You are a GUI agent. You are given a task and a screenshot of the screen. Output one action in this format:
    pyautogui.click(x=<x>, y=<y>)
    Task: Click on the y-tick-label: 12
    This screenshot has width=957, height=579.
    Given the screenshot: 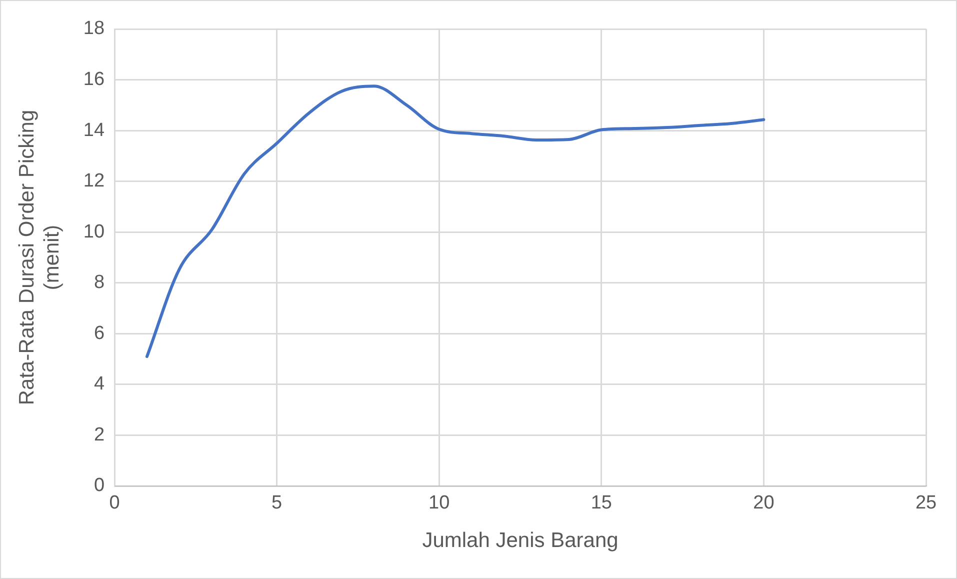 What is the action you would take?
    pyautogui.click(x=94, y=181)
    